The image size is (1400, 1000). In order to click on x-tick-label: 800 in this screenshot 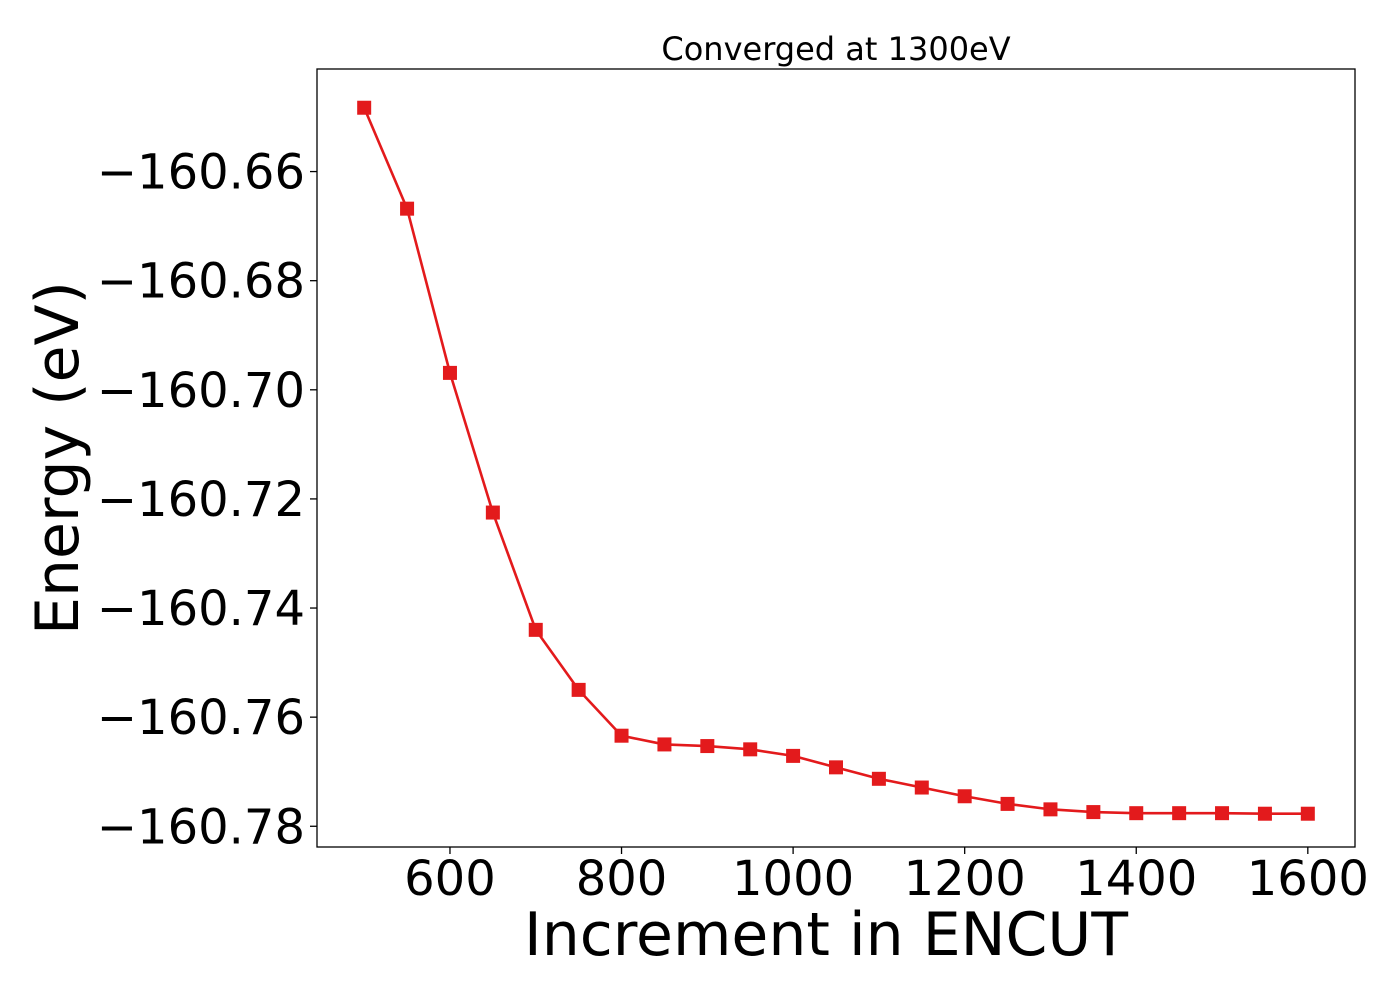, I will do `click(622, 879)`.